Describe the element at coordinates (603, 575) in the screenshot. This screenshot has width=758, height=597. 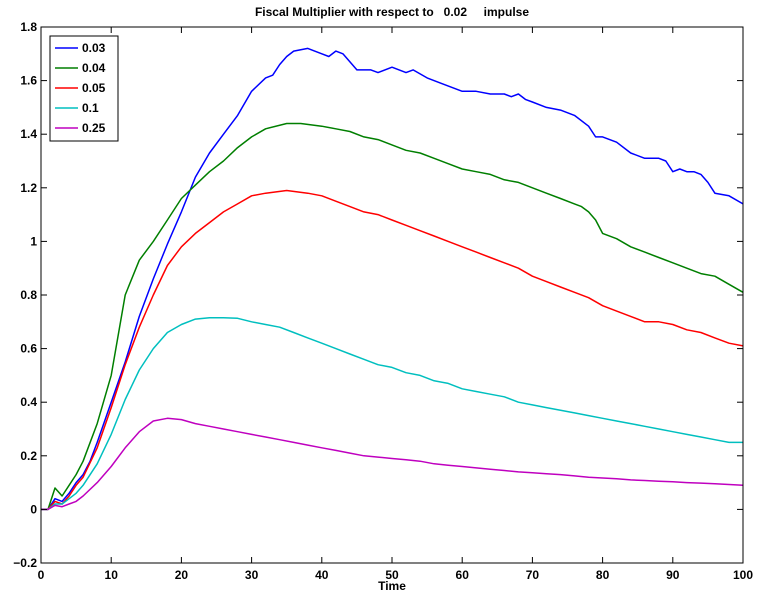
I see `x-tick-label: 80` at that location.